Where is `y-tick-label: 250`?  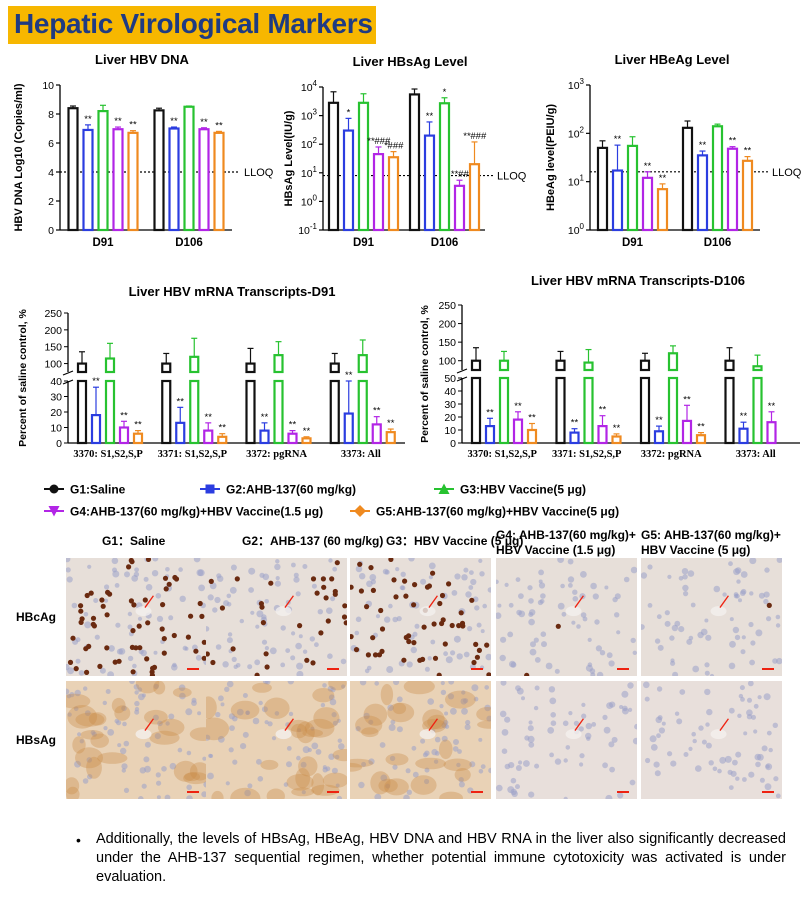
y-tick-label: 250 is located at coordinates (53, 314).